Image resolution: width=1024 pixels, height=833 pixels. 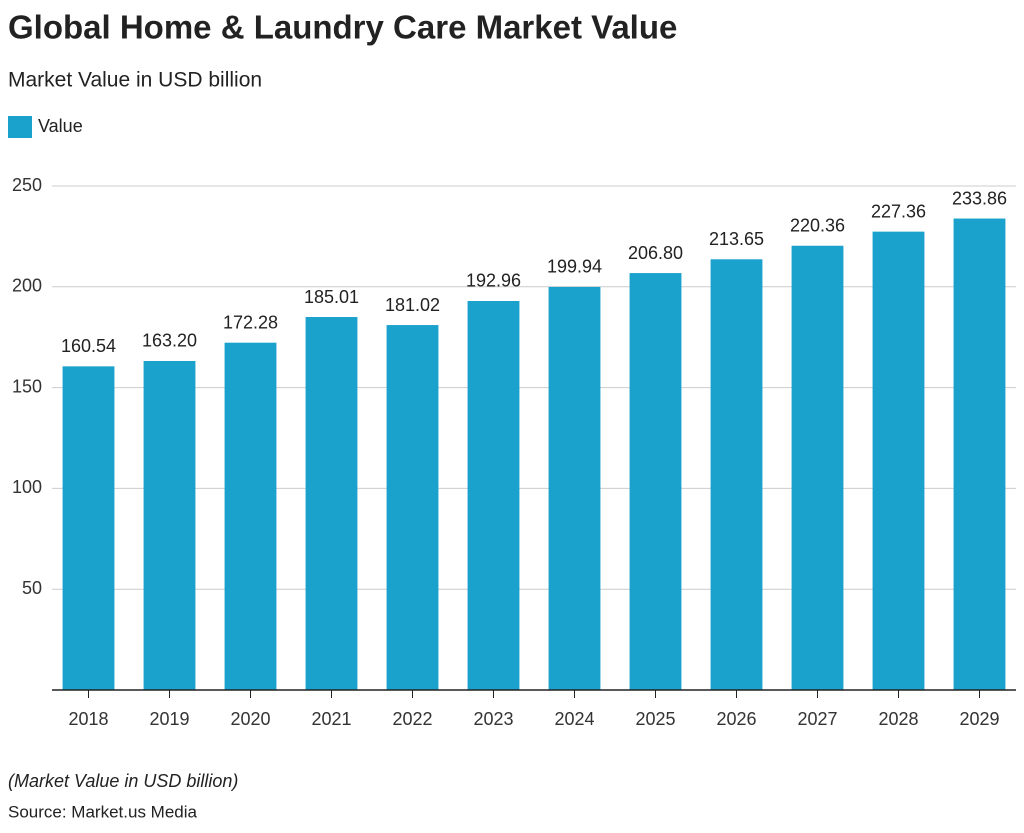 I want to click on y-tick-label: 150, so click(x=27, y=386).